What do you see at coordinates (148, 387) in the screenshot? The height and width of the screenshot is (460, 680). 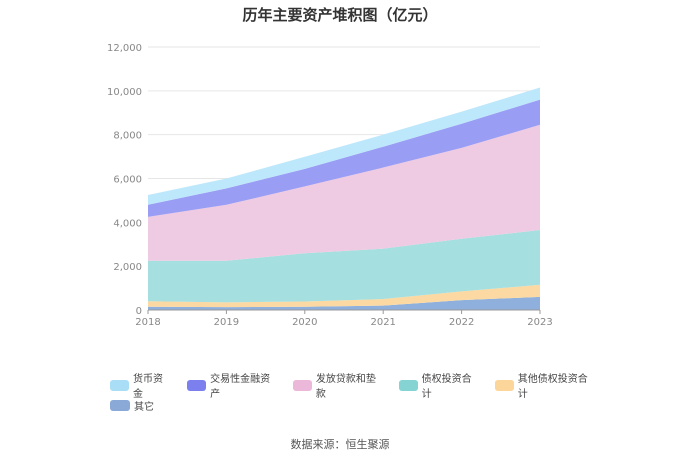 I see `legend-label: 货币资金` at bounding box center [148, 387].